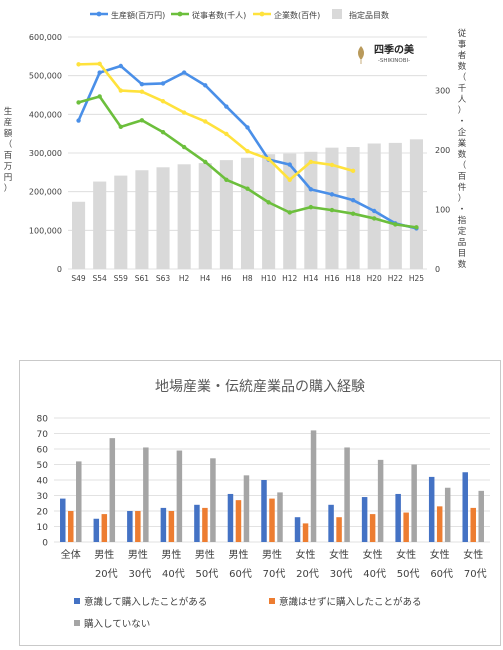 The height and width of the screenshot is (650, 503). I want to click on x-tick-label: H18, so click(352, 278).